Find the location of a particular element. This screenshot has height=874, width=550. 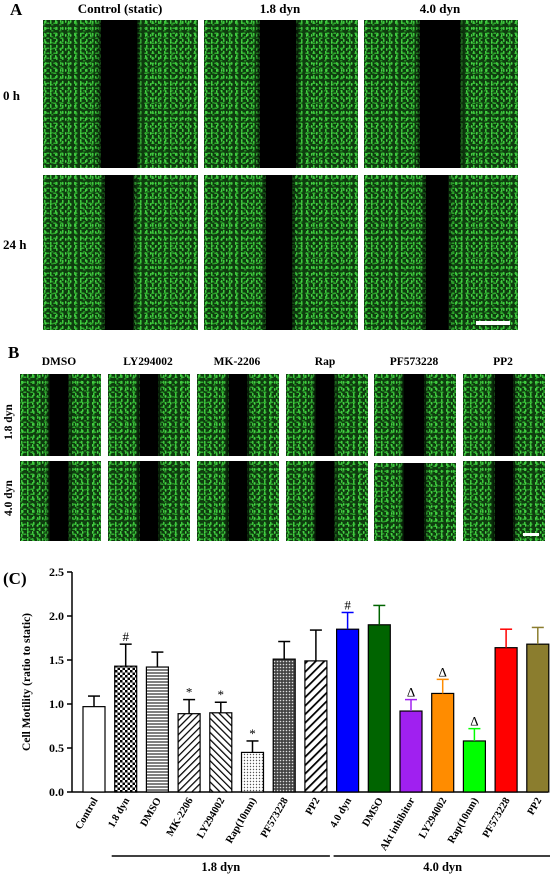

y-tick-label: 0.0 is located at coordinates (56, 792).